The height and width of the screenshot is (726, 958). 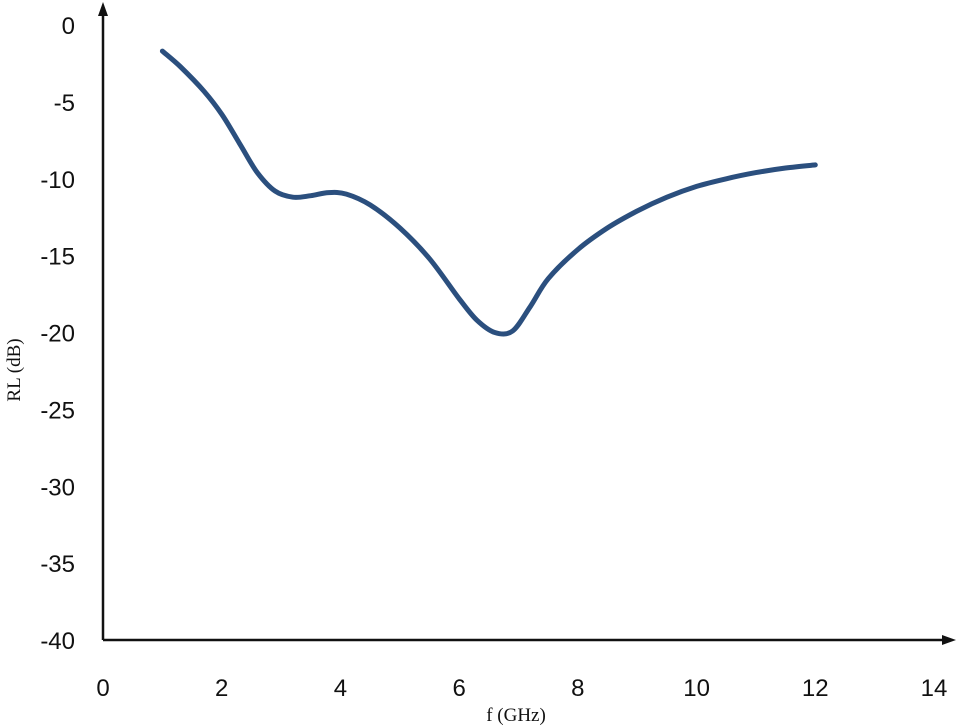 What do you see at coordinates (221, 688) in the screenshot?
I see `x-tick-label: 2` at bounding box center [221, 688].